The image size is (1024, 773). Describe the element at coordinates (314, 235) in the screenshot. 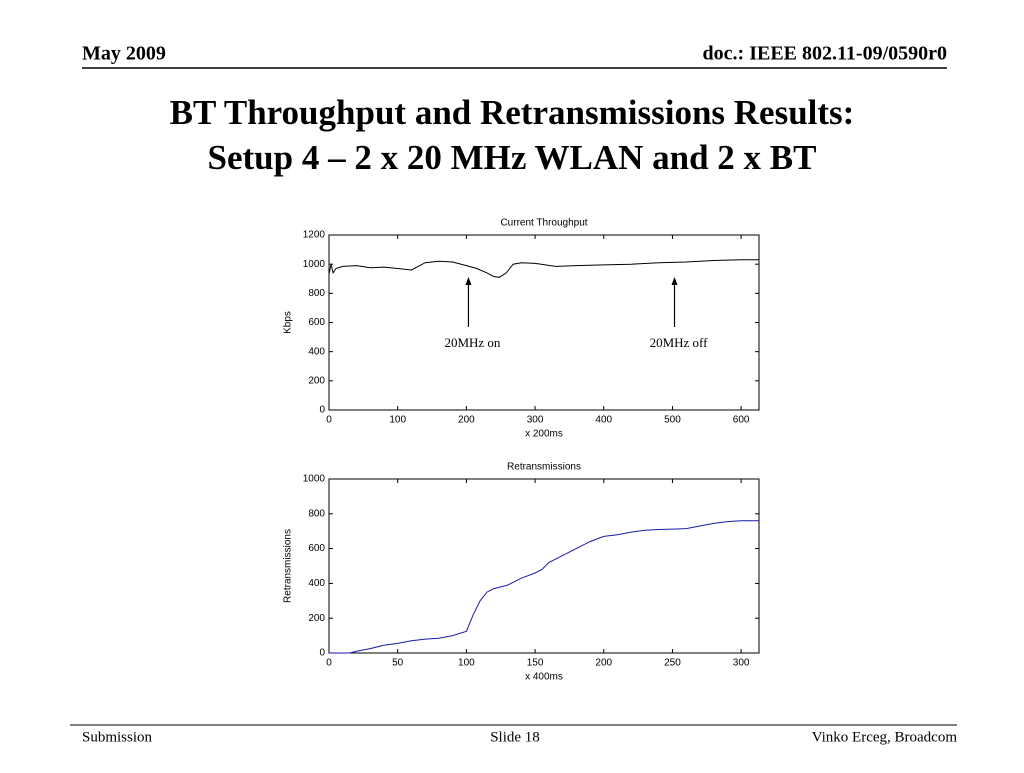

I see `y-tick-label: 1200` at that location.